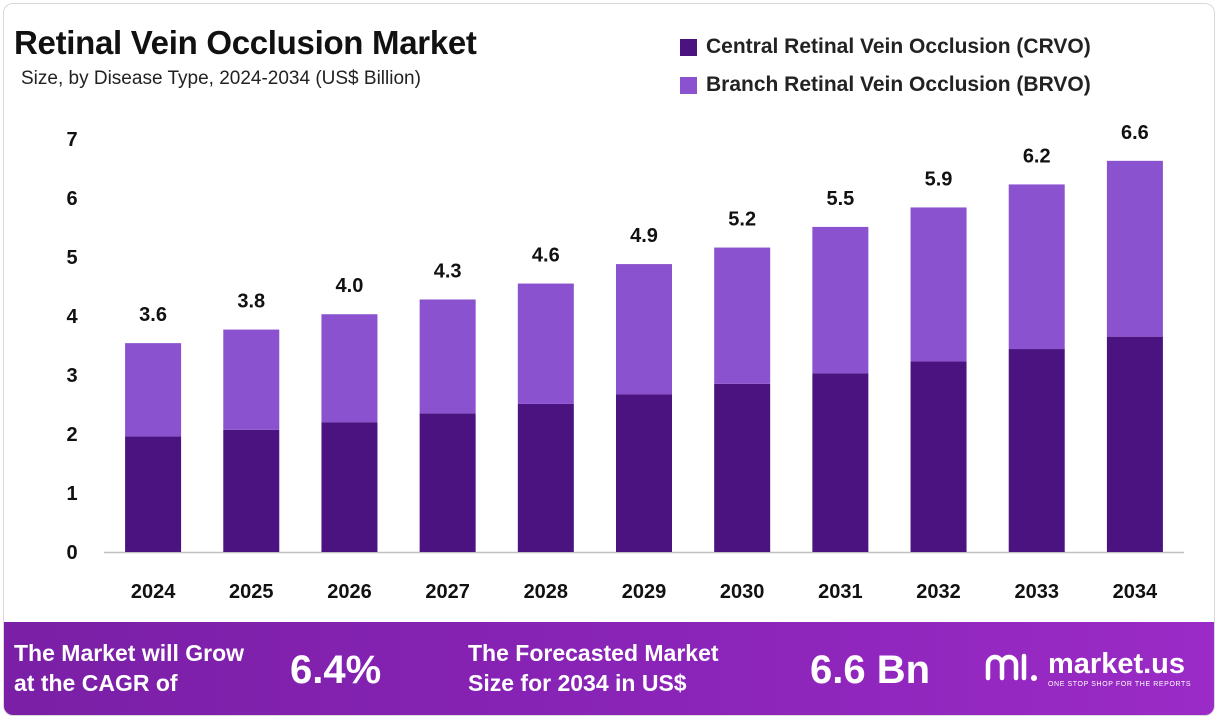 This screenshot has height=721, width=1220. What do you see at coordinates (1011, 667) in the screenshot?
I see `market-us-logo-icon` at bounding box center [1011, 667].